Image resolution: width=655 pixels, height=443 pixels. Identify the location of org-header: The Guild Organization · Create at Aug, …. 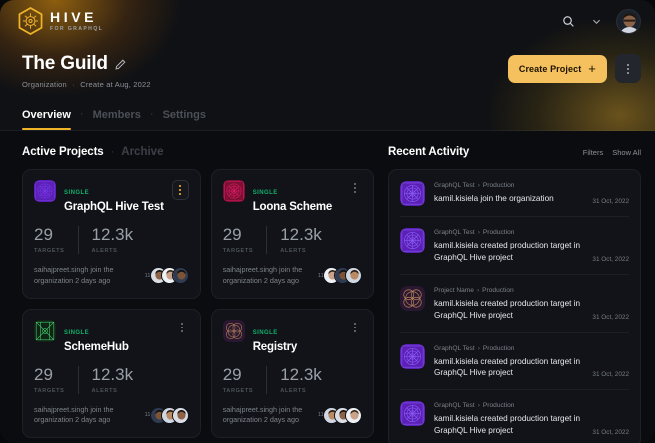
(327, 65).